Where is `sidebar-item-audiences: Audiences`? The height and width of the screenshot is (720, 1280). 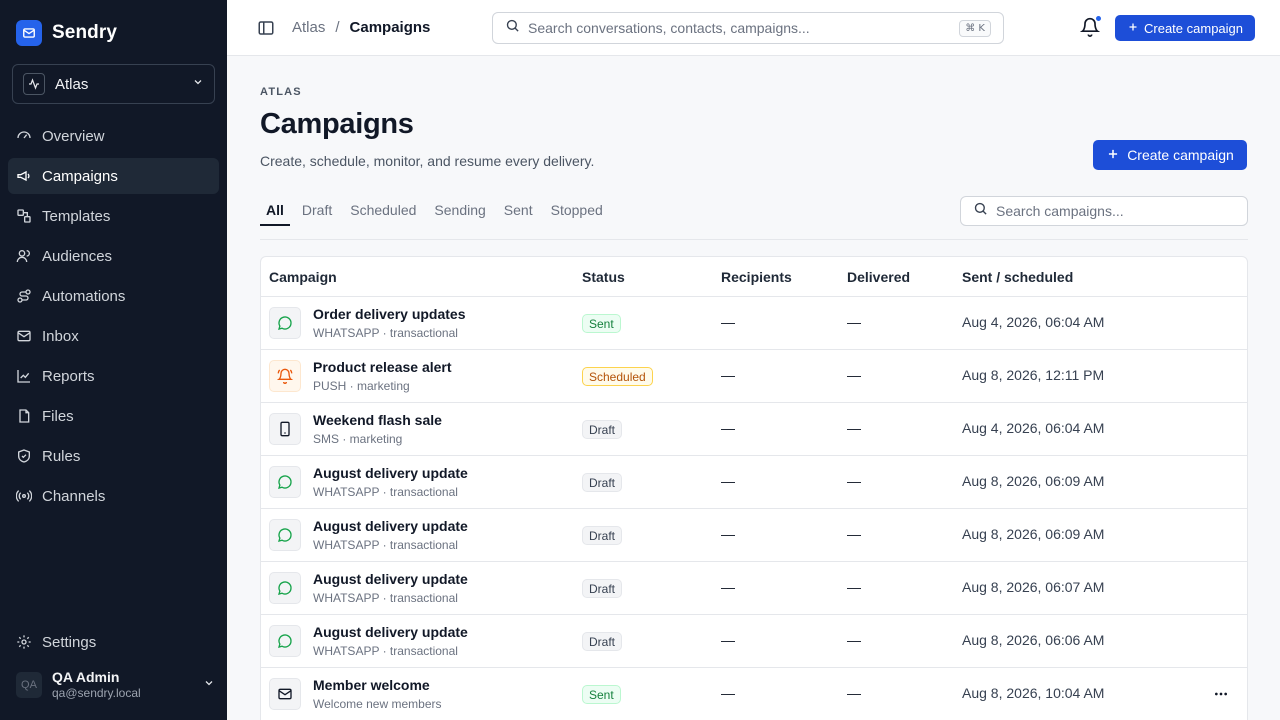
sidebar-item-audiences: Audiences is located at coordinates (113, 256).